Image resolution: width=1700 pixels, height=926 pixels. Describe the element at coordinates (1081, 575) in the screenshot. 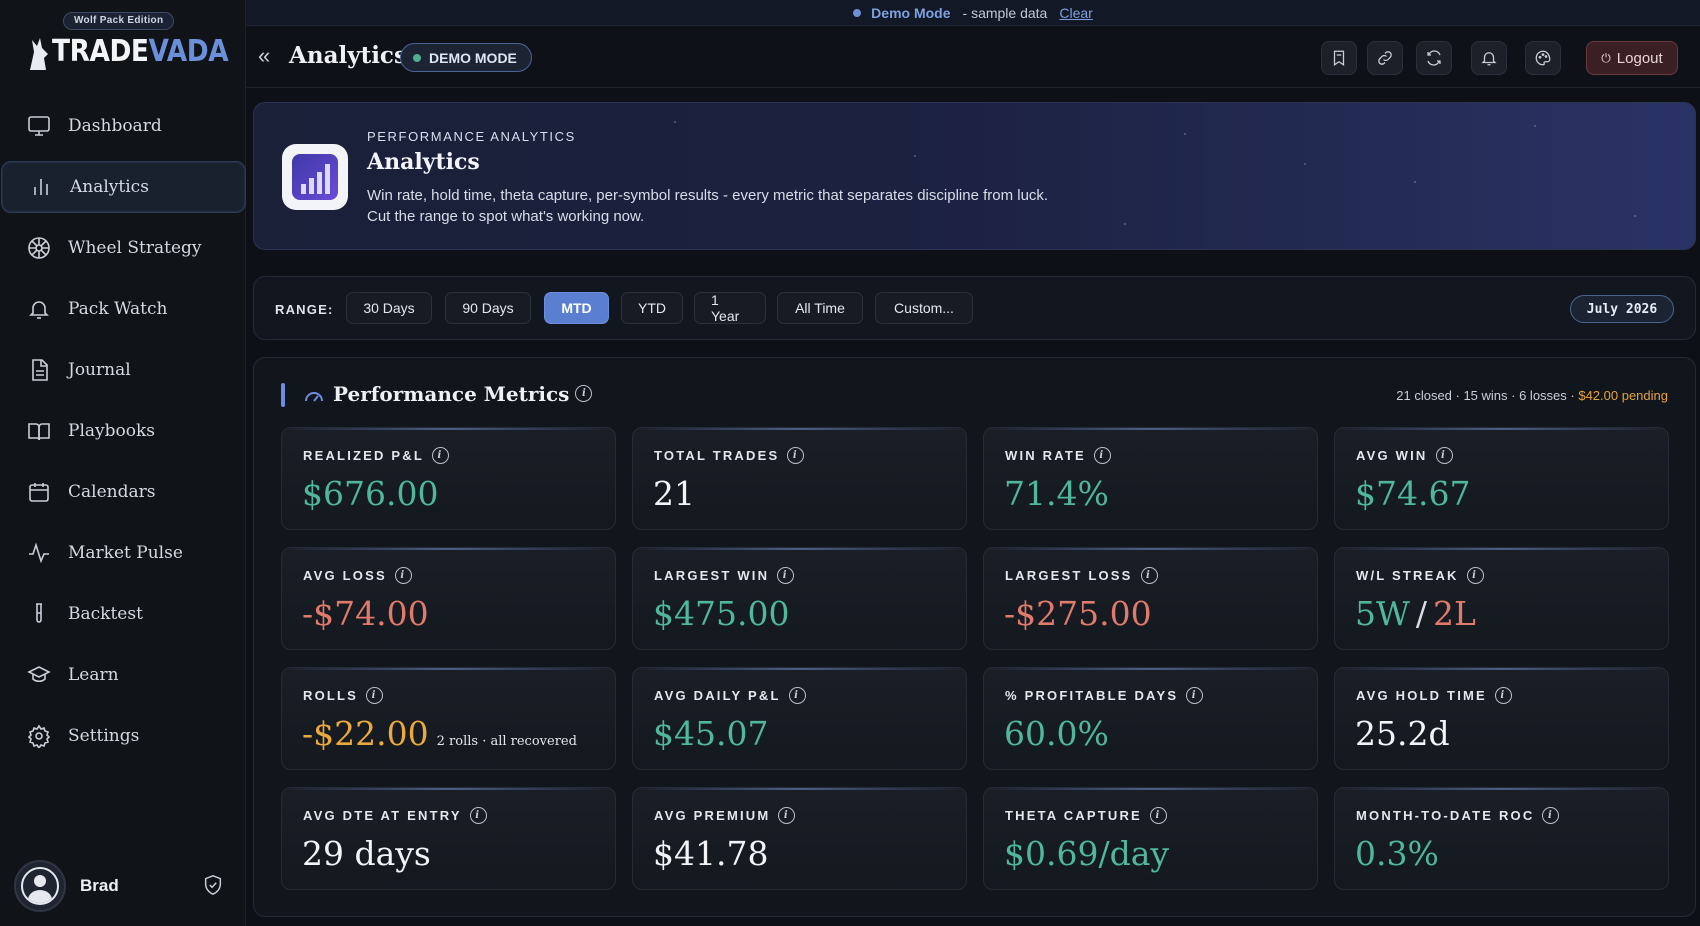

I see `metric-label: LARGEST LOSS i` at that location.